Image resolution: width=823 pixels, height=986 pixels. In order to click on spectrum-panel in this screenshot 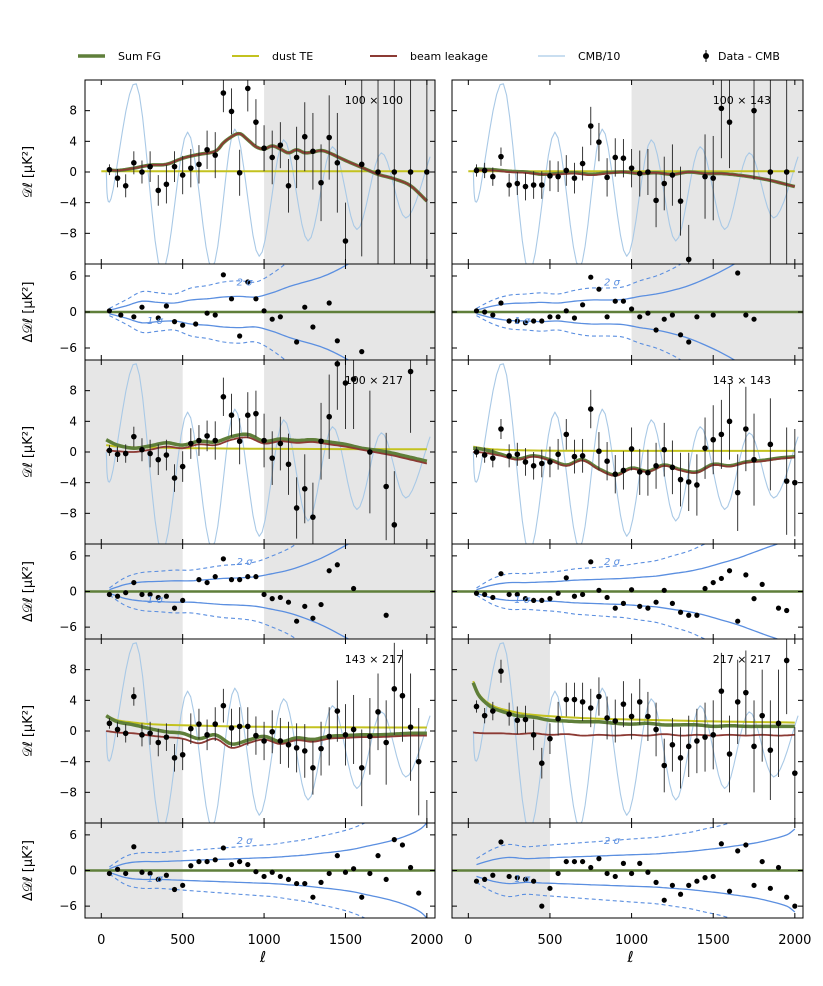, I will do `click(625, 731)`.